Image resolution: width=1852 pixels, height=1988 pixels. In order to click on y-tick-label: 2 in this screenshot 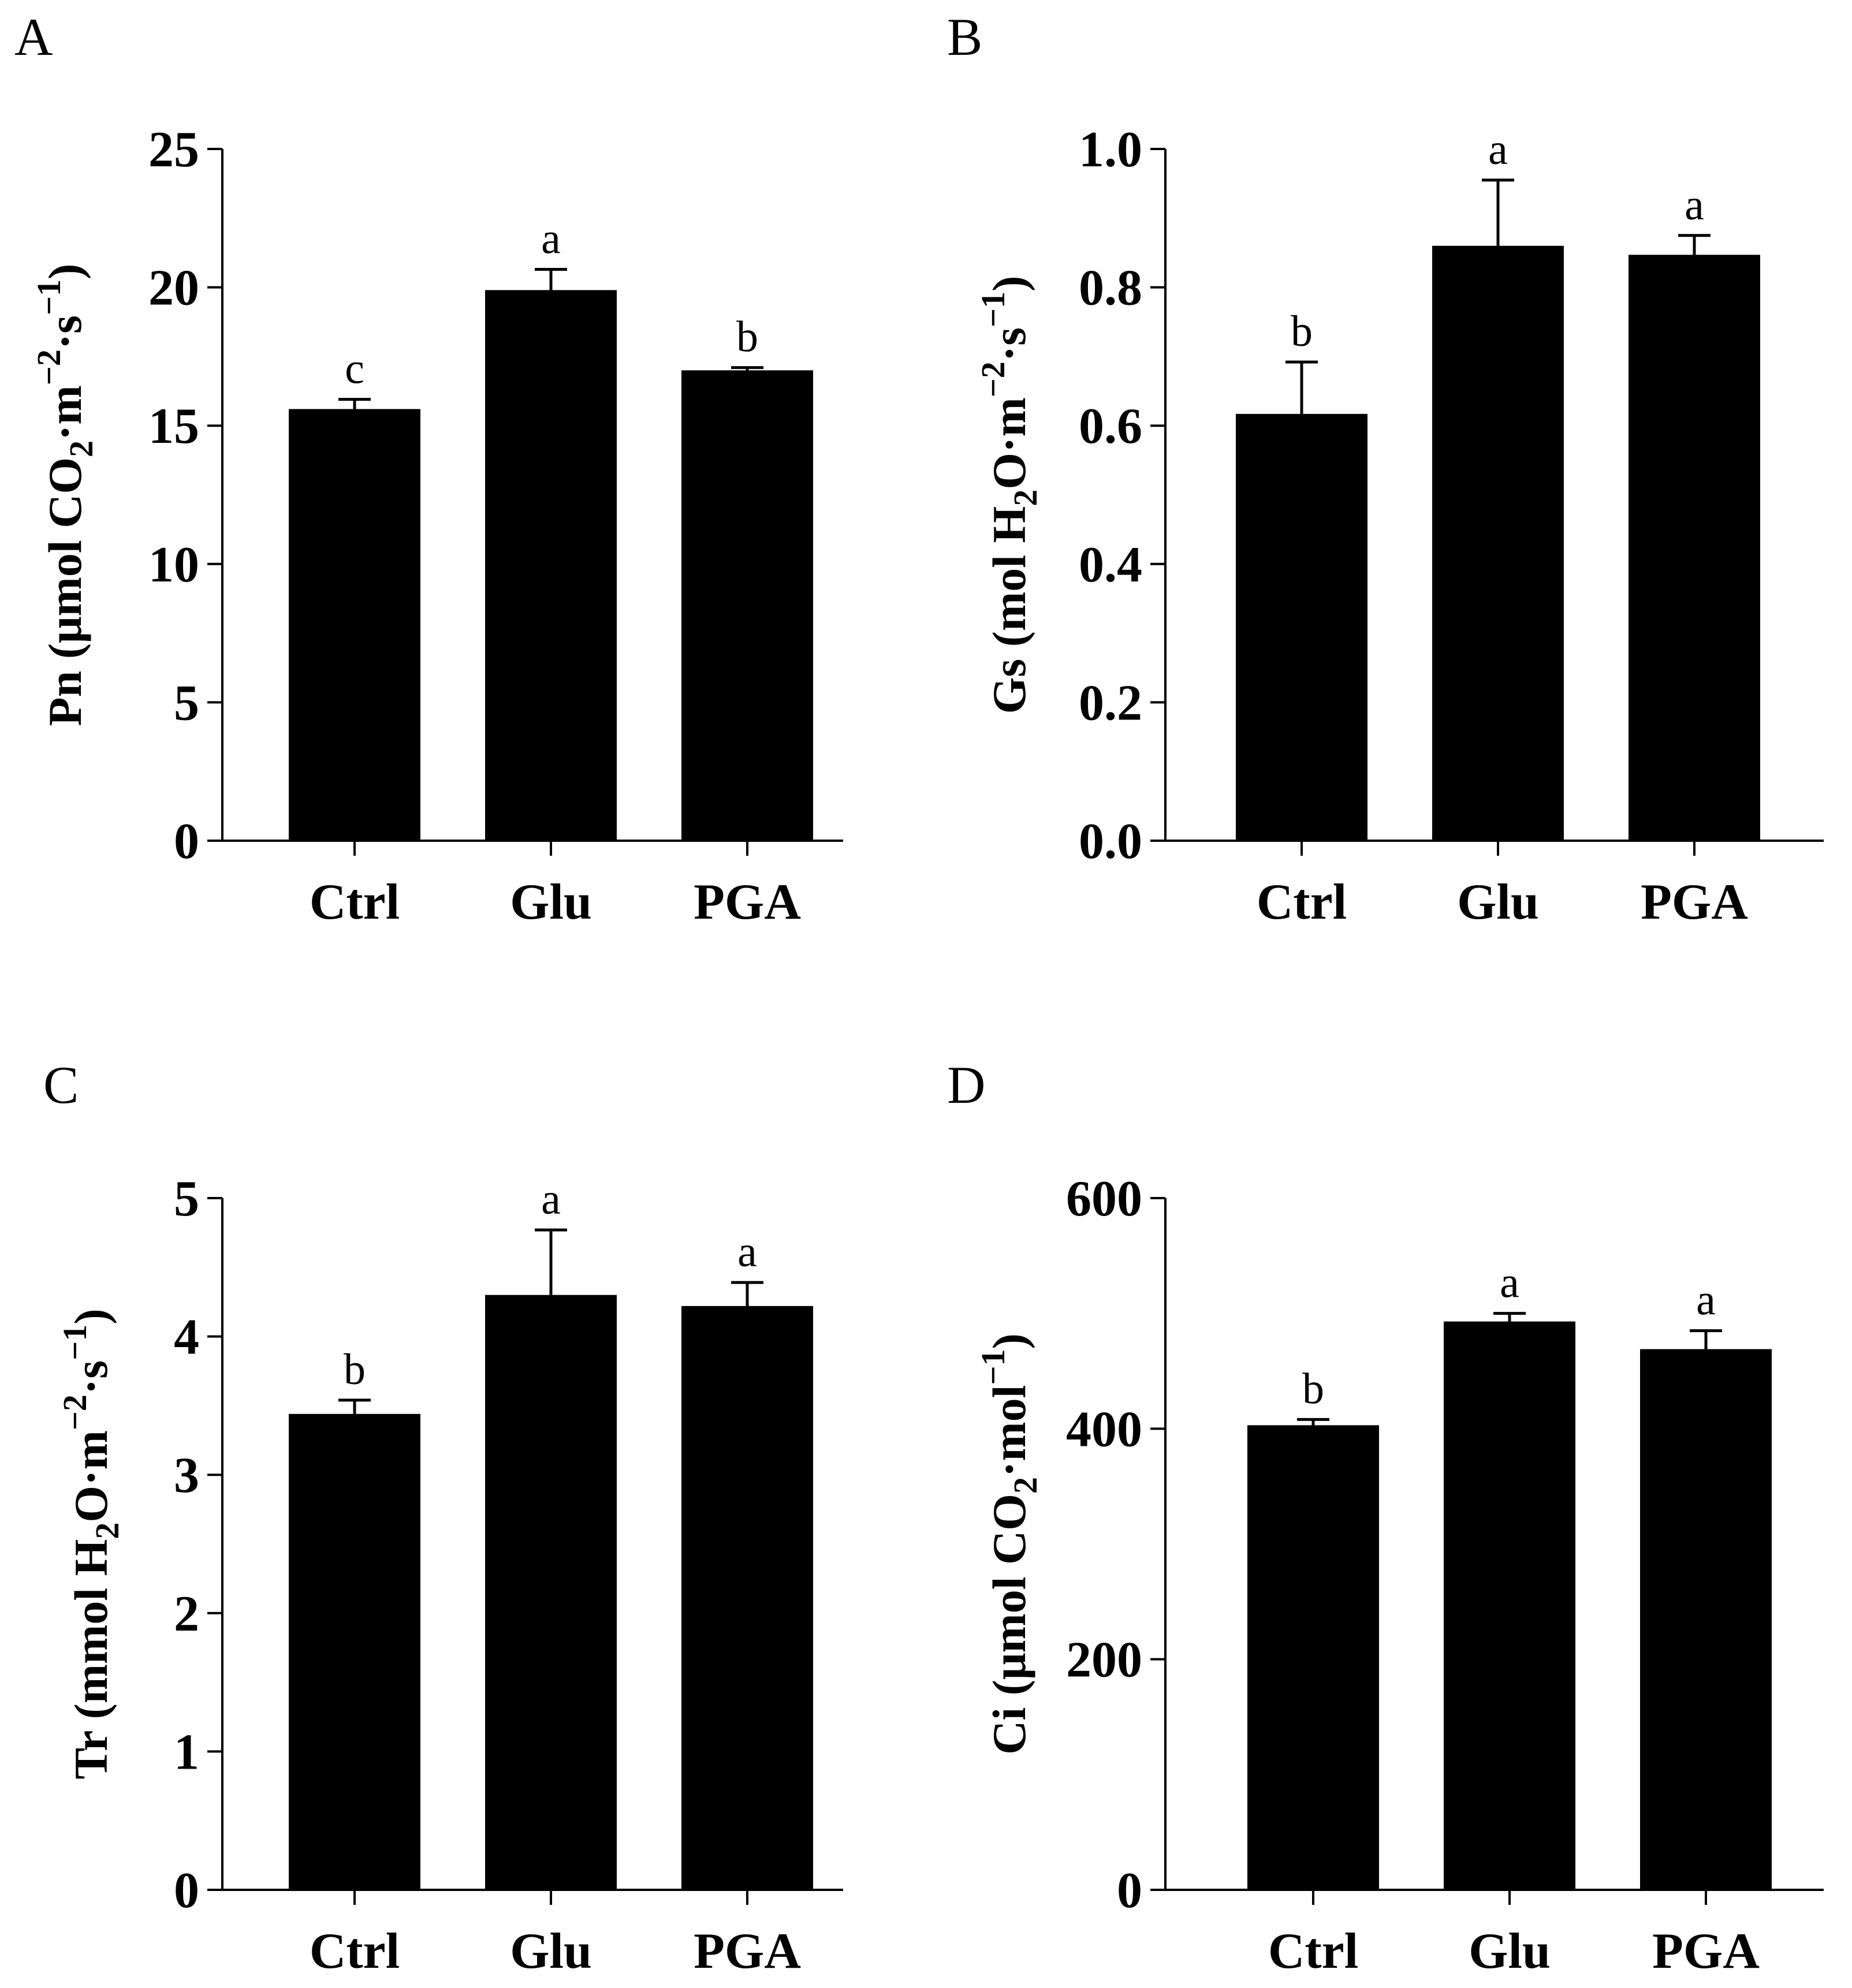, I will do `click(186, 1614)`.